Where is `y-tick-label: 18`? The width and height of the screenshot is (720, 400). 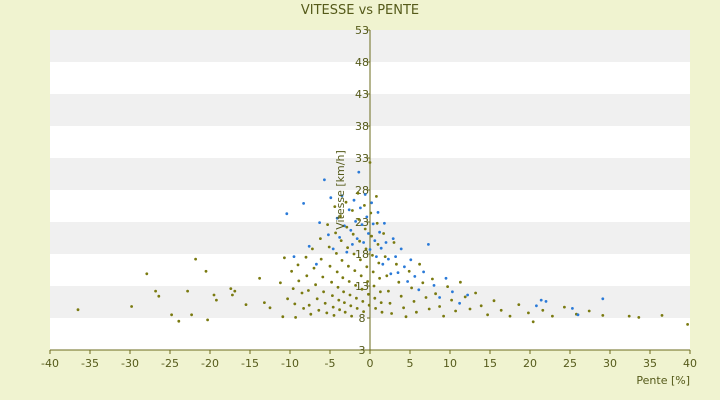
y-tick-label: 18 is located at coordinates (362, 254).